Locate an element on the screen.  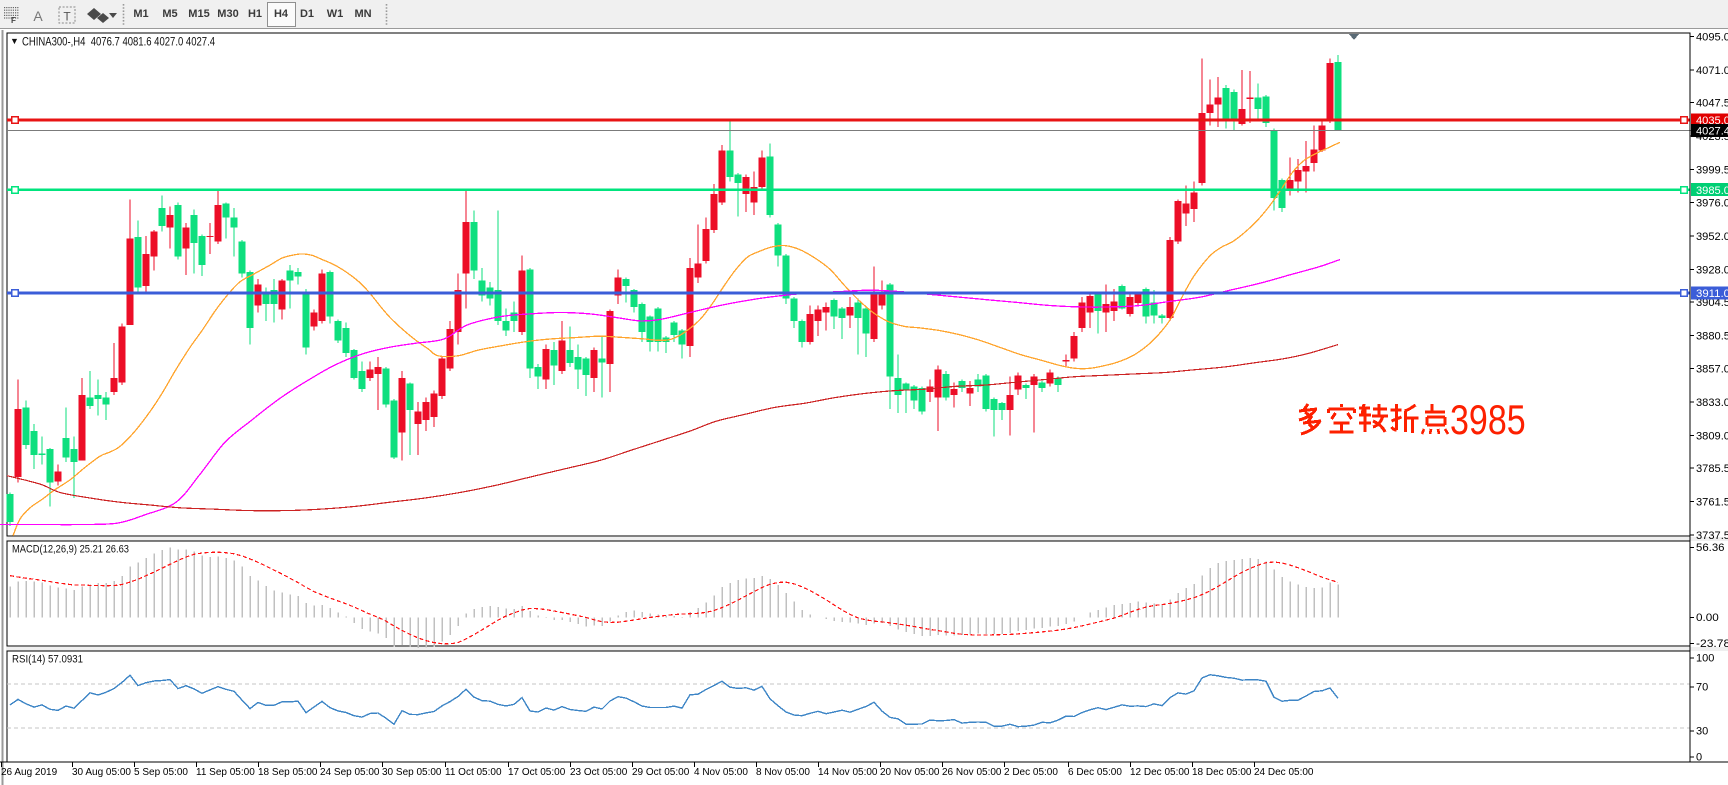
svg-text: 3737.5 is located at coordinates (1712, 536).